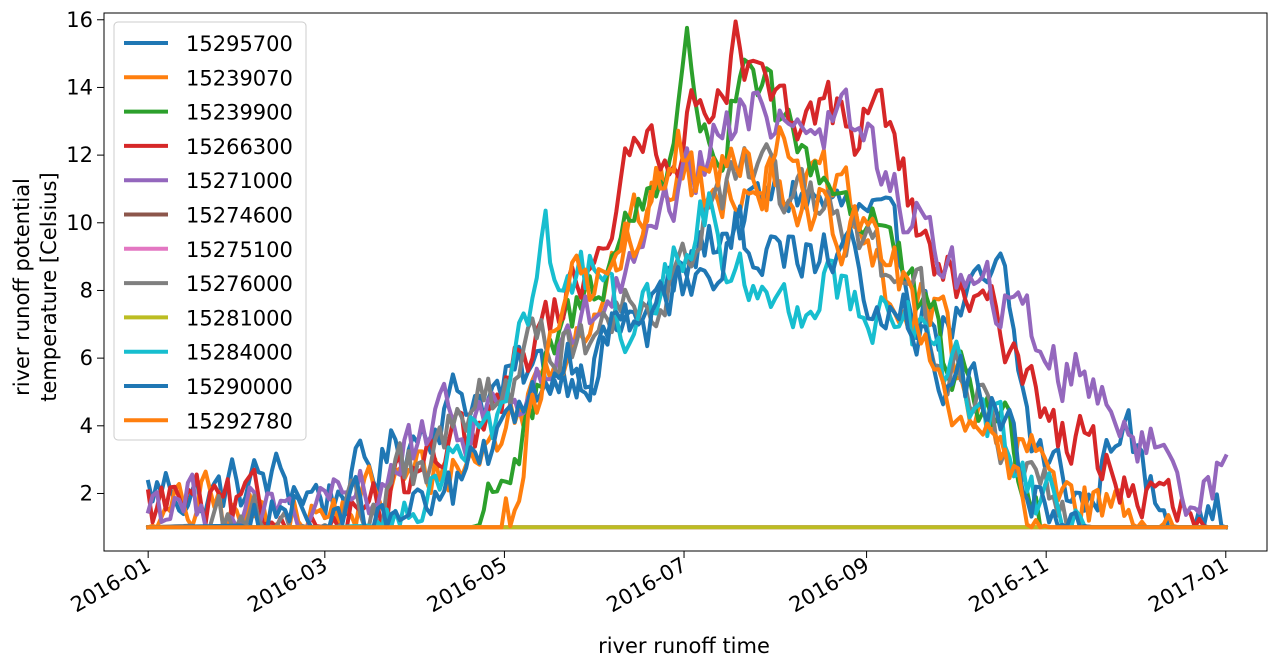 This screenshot has height=667, width=1275. Describe the element at coordinates (86, 426) in the screenshot. I see `y-tick-label: 4` at that location.